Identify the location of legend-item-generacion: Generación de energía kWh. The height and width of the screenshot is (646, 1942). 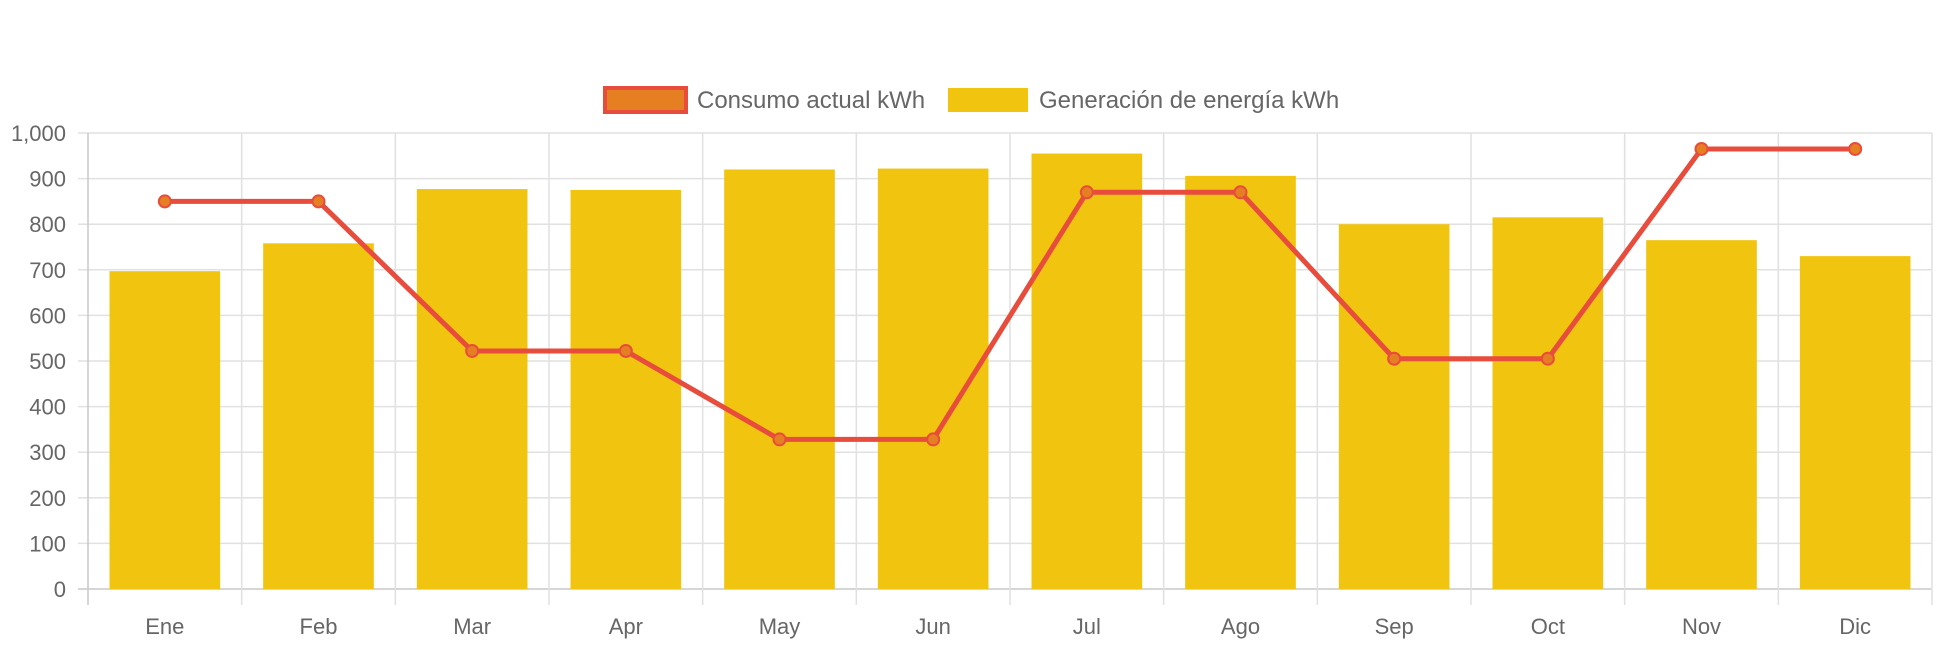
(1143, 100).